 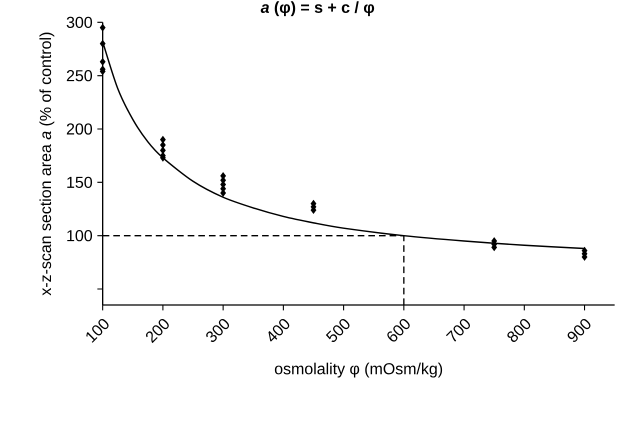 What do you see at coordinates (518, 330) in the screenshot?
I see `x-tick-label: 800` at bounding box center [518, 330].